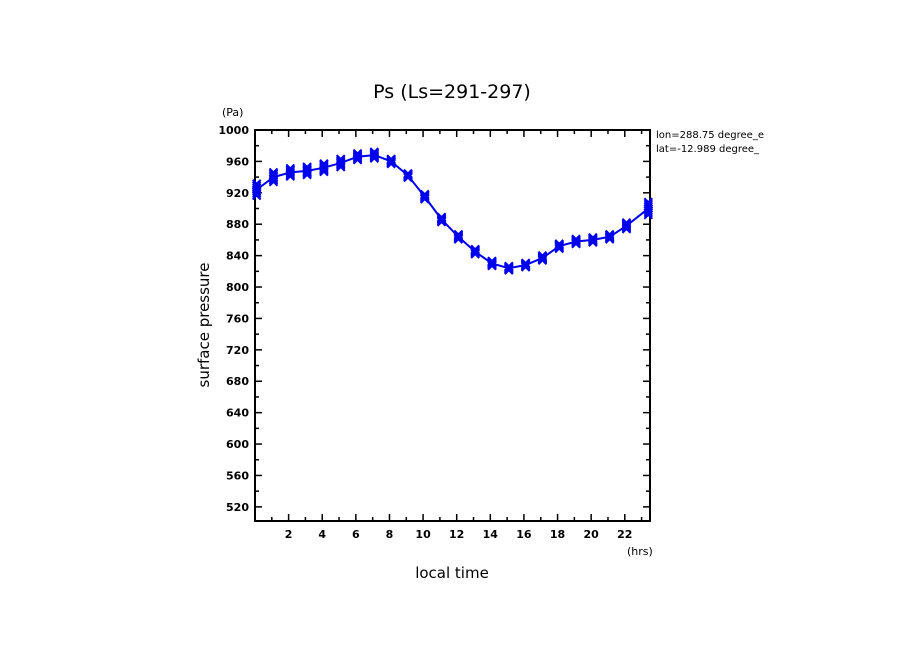 The height and width of the screenshot is (654, 904). I want to click on x-tick-label: 20, so click(592, 534).